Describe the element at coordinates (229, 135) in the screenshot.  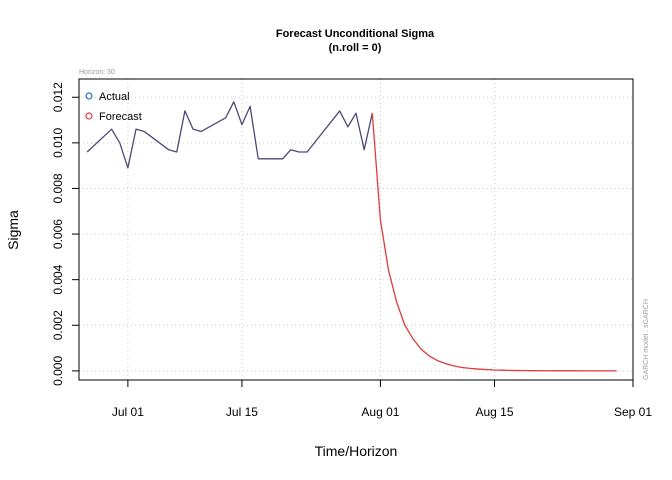
I see `series-line-actual` at that location.